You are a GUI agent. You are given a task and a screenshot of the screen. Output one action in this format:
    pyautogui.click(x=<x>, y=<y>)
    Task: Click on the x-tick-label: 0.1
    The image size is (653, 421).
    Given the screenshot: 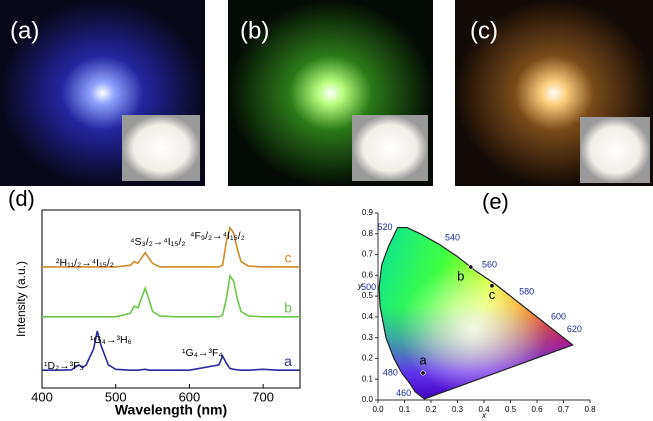 What is the action you would take?
    pyautogui.click(x=405, y=409)
    